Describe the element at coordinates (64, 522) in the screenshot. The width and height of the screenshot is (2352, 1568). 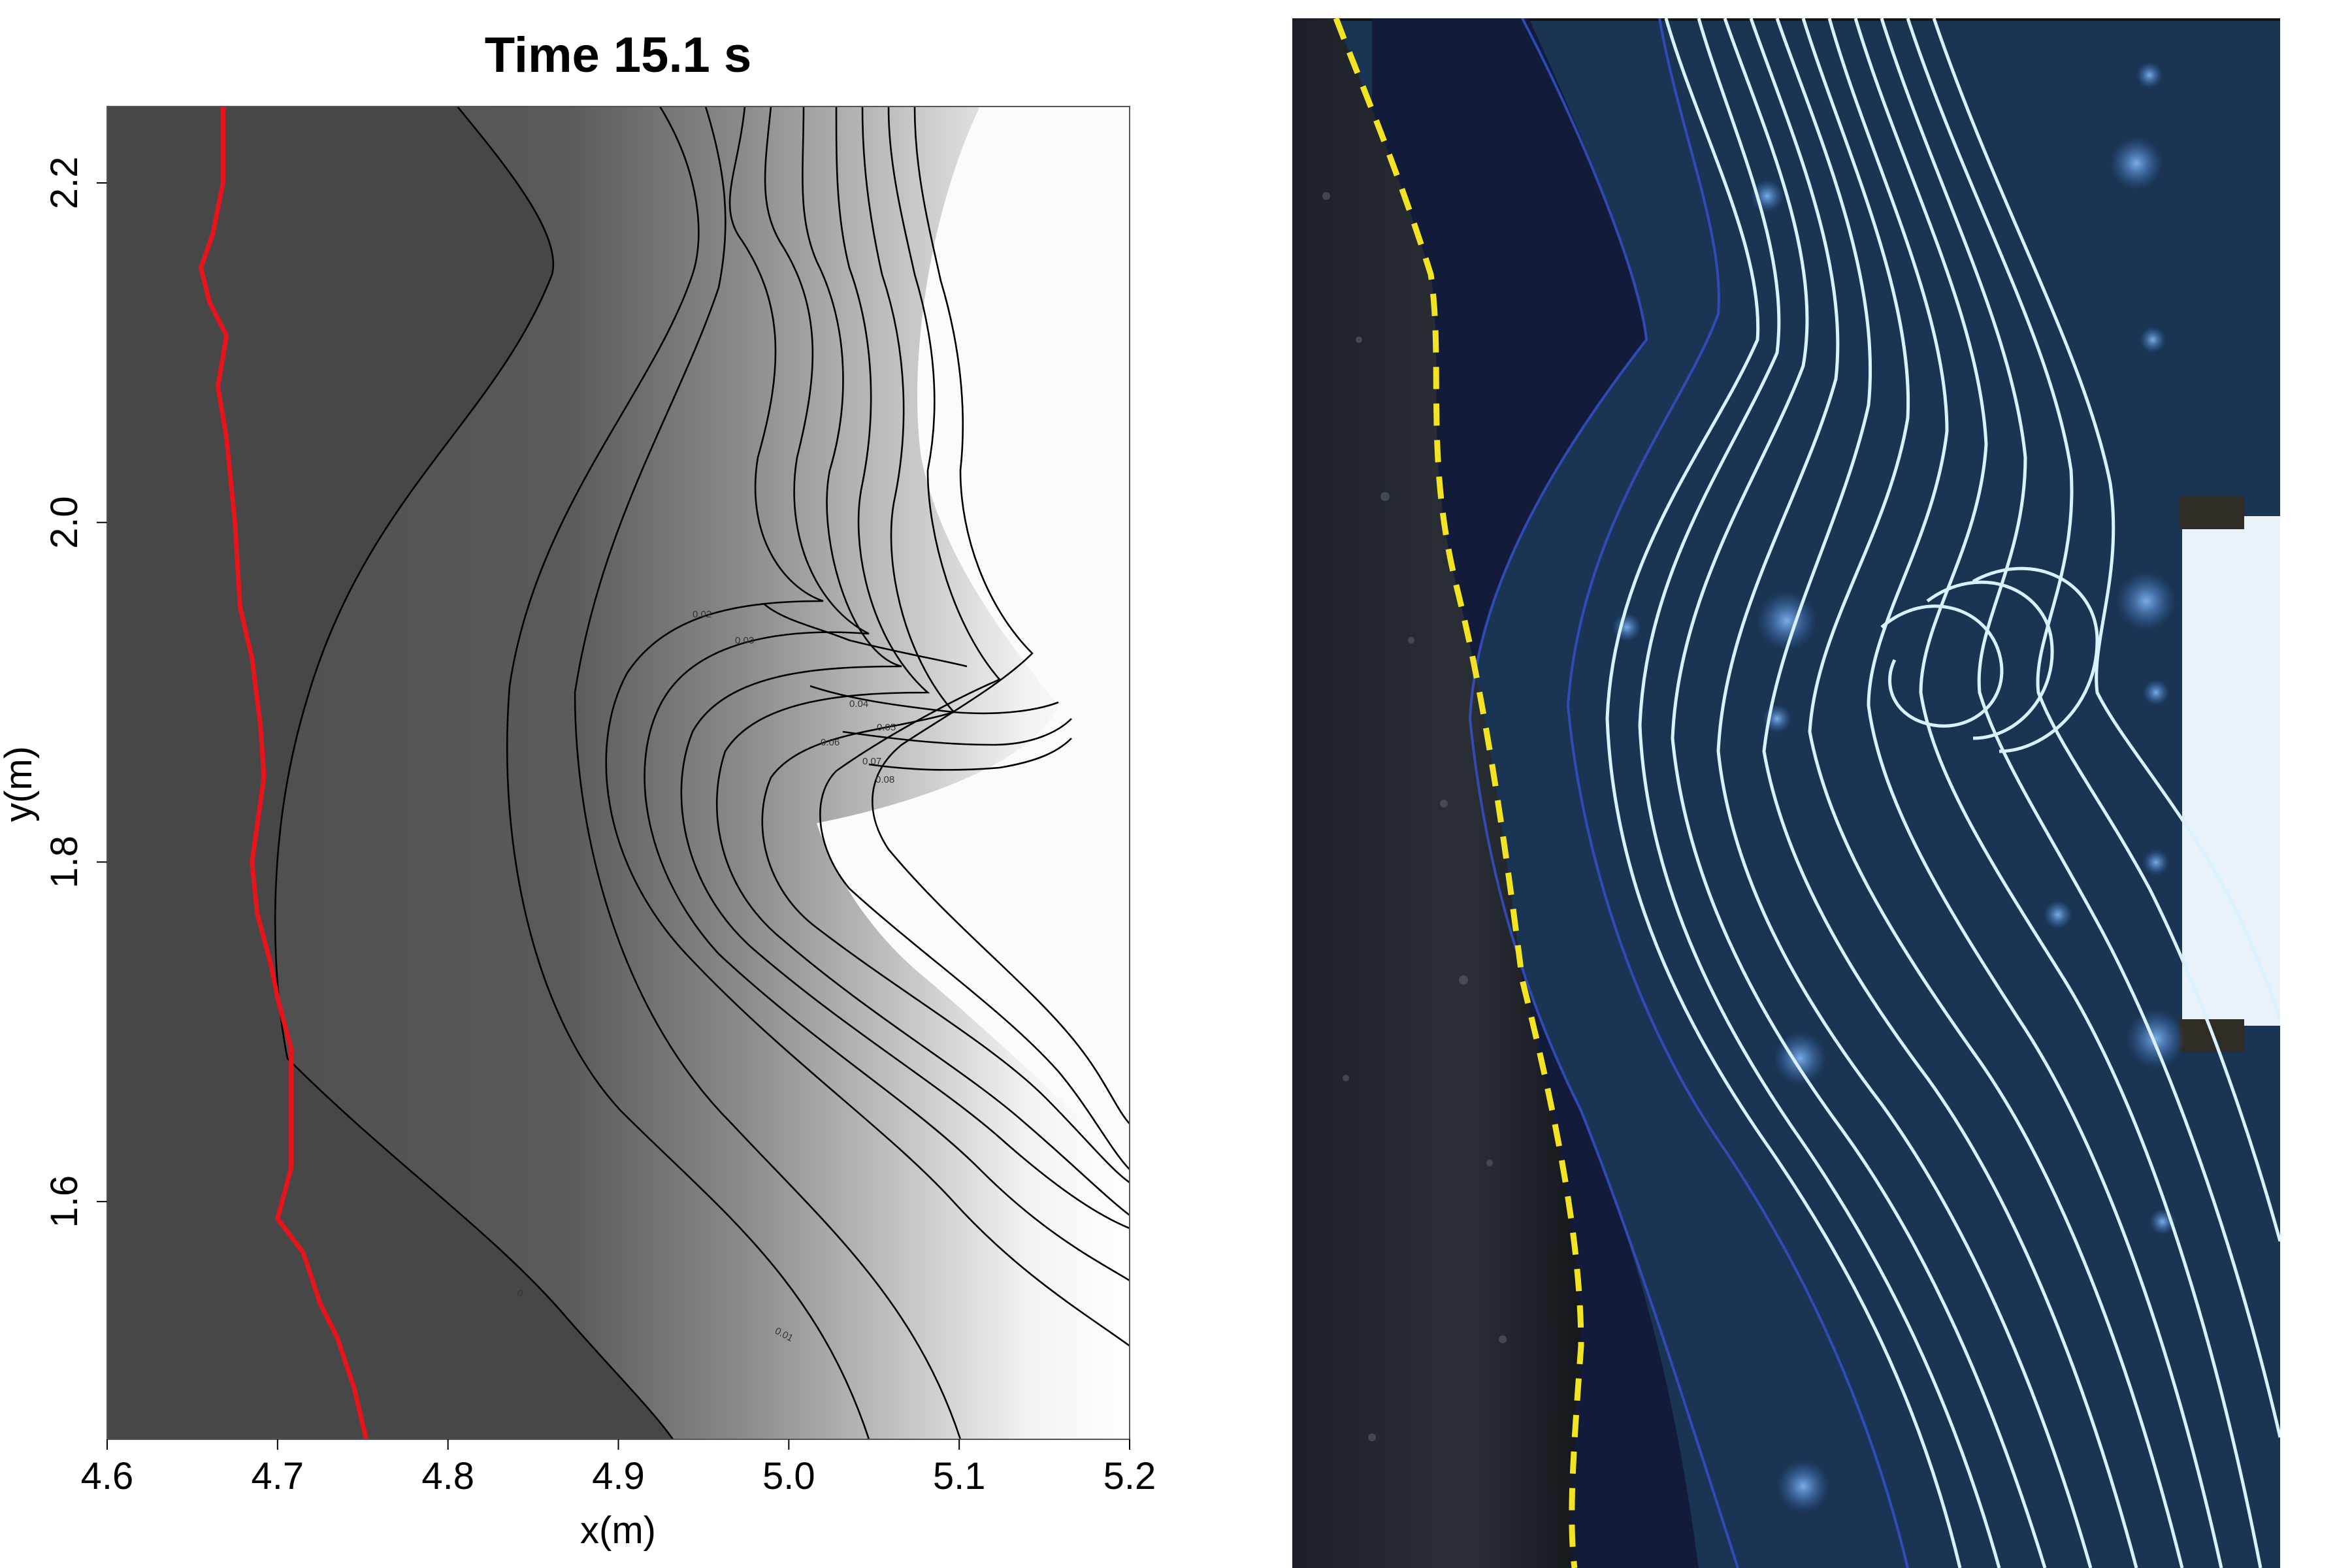
I see `y-tick-label: 2.0` at that location.